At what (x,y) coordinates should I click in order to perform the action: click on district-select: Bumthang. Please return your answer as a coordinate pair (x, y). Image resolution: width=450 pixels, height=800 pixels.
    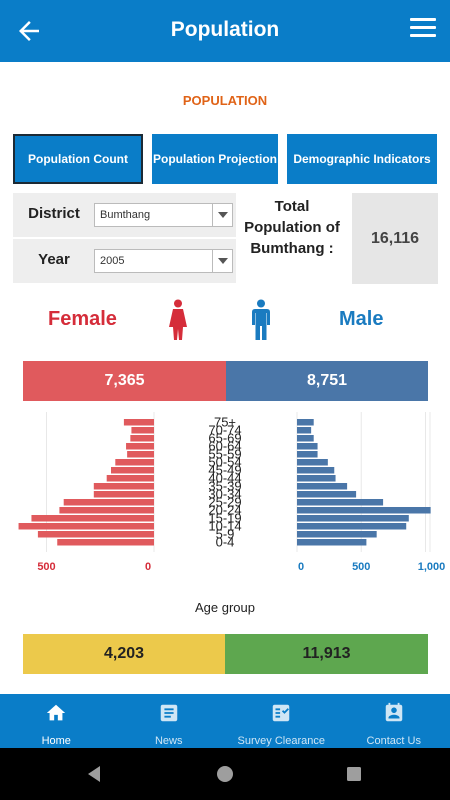
    Looking at the image, I should click on (163, 215).